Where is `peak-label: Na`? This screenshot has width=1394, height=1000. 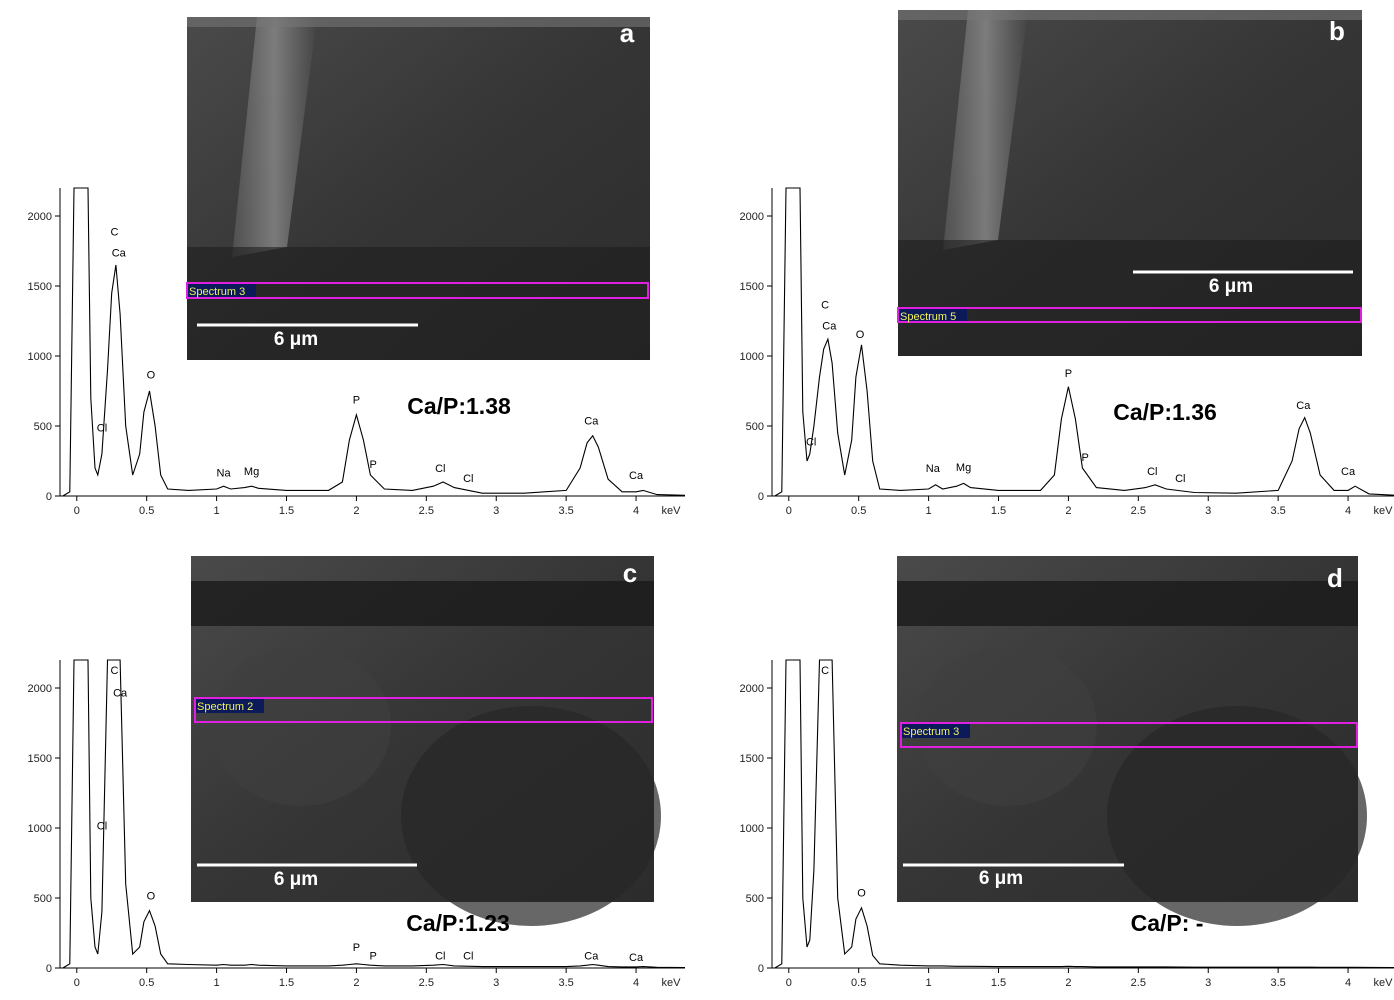
peak-label: Na is located at coordinates (224, 473).